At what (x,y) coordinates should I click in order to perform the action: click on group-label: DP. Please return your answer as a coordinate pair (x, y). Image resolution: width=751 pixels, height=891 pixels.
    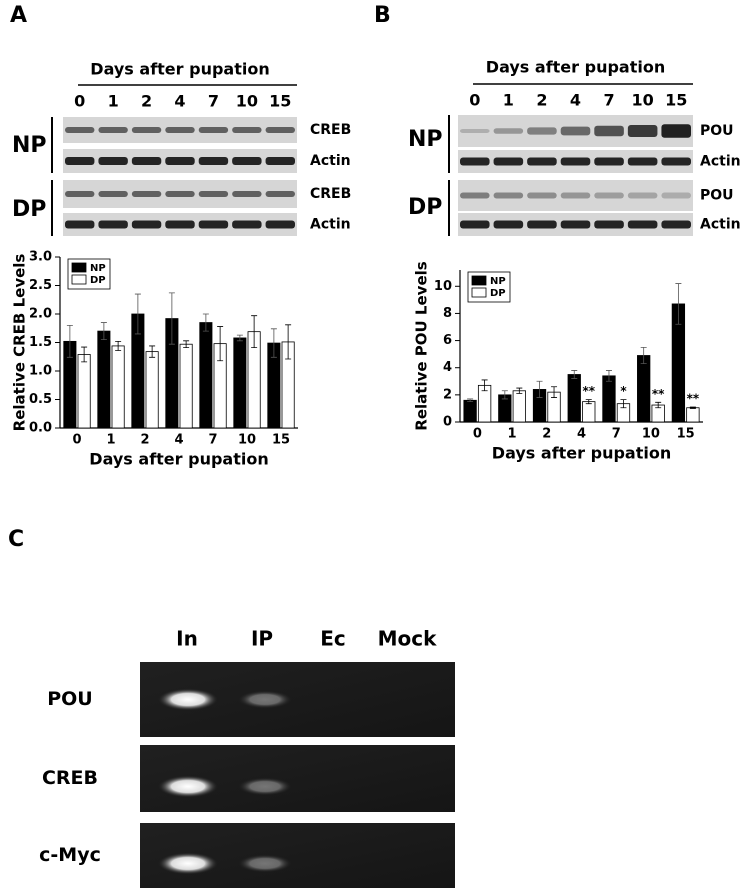
    Looking at the image, I should click on (425, 207).